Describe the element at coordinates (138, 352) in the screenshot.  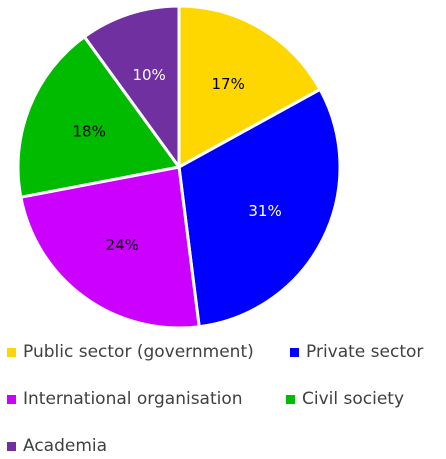
I see `legend-label-public-sector: Public sector (government)` at that location.